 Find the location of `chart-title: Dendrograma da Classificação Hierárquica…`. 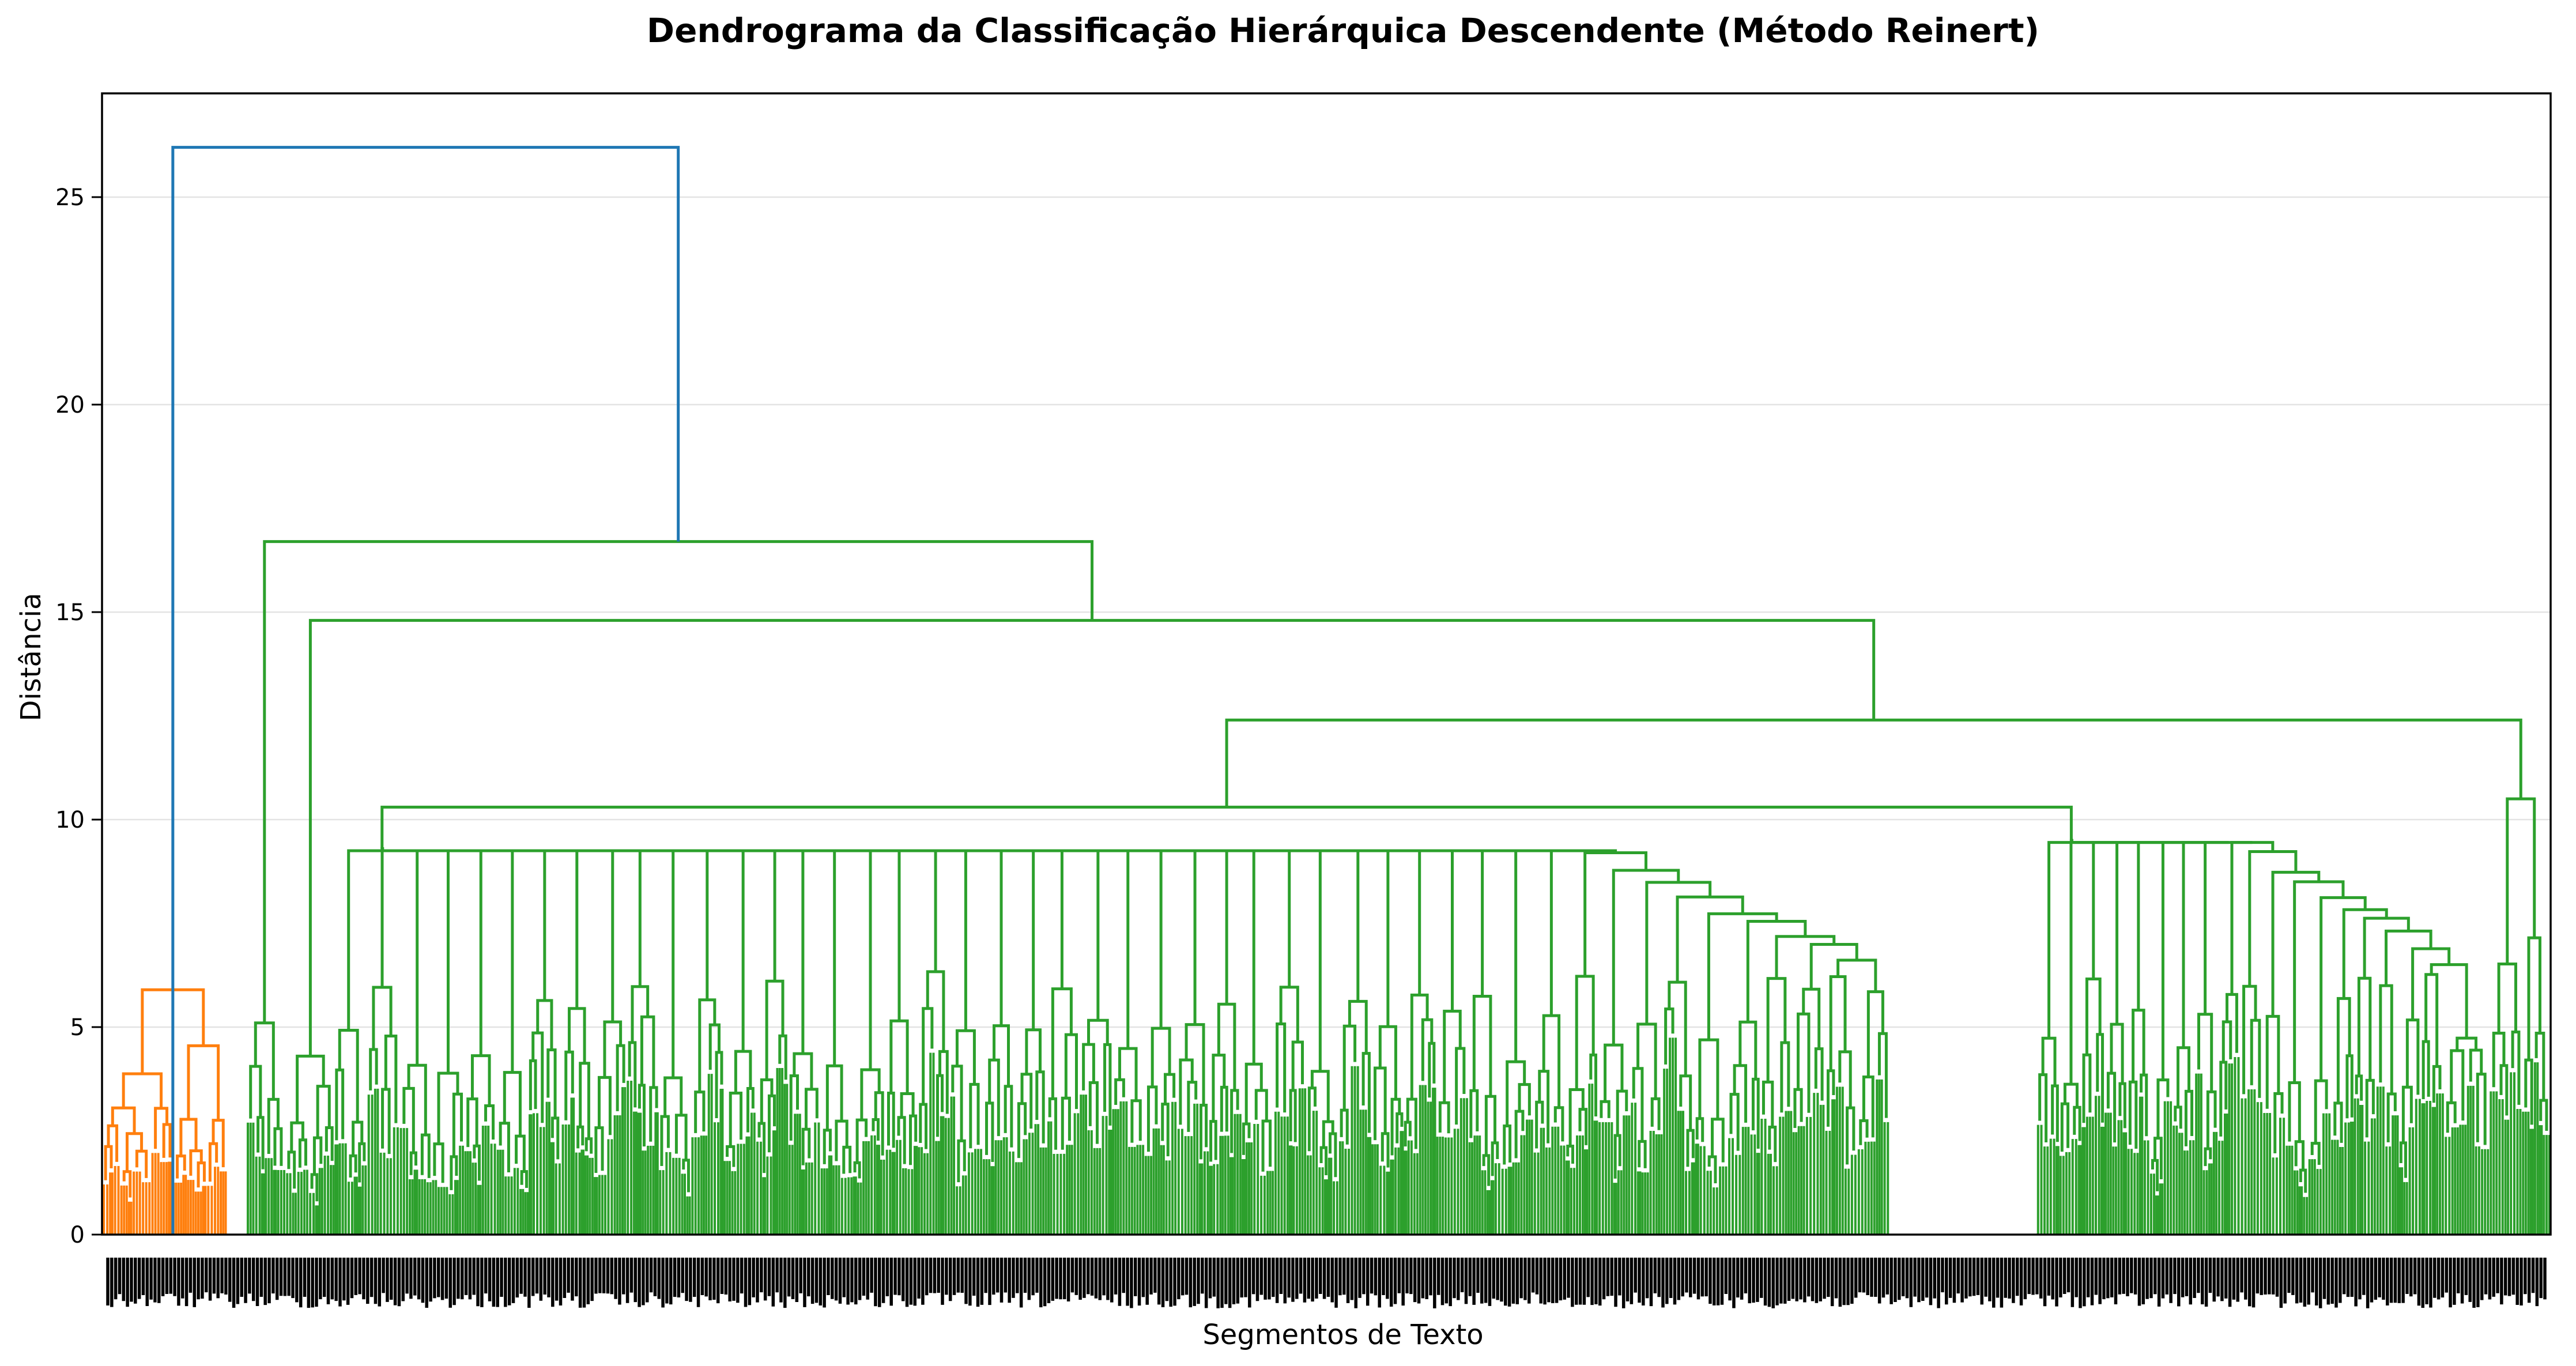

chart-title: Dendrograma da Classificação Hierárquica… is located at coordinates (1343, 30).